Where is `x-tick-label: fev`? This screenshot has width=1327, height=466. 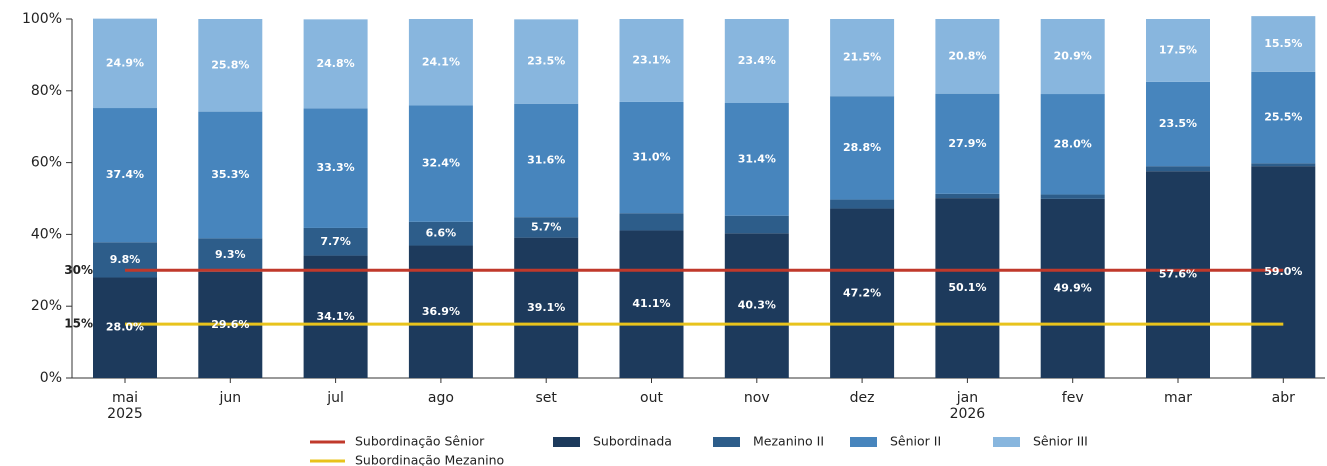 x-tick-label: fev is located at coordinates (1073, 398).